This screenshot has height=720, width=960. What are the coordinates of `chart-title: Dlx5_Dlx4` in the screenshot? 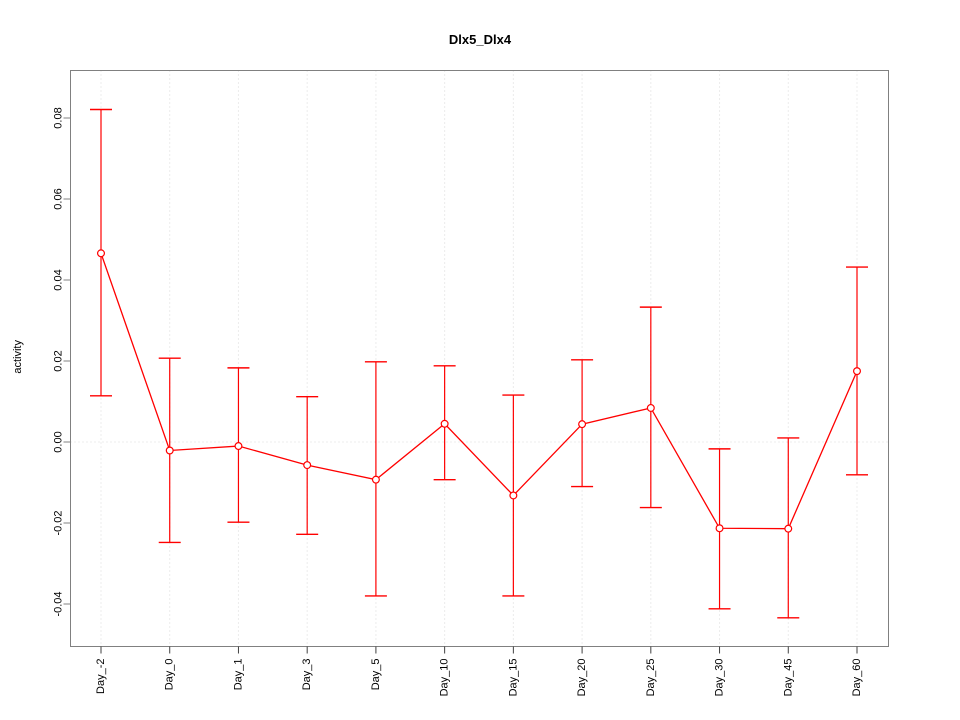 It's located at (480, 39).